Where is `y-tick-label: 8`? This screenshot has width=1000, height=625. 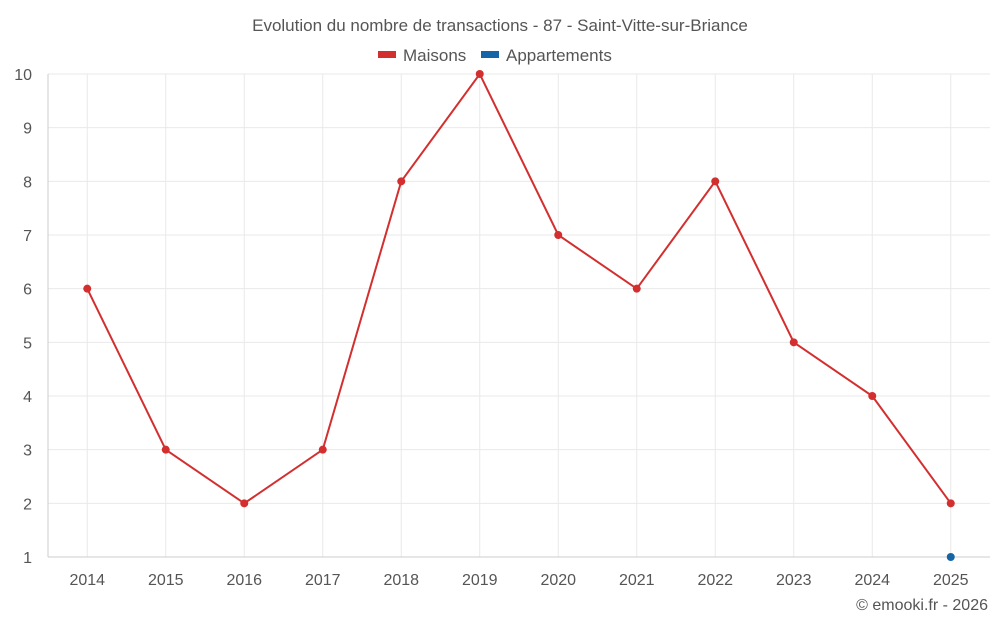 y-tick-label: 8 is located at coordinates (27, 182).